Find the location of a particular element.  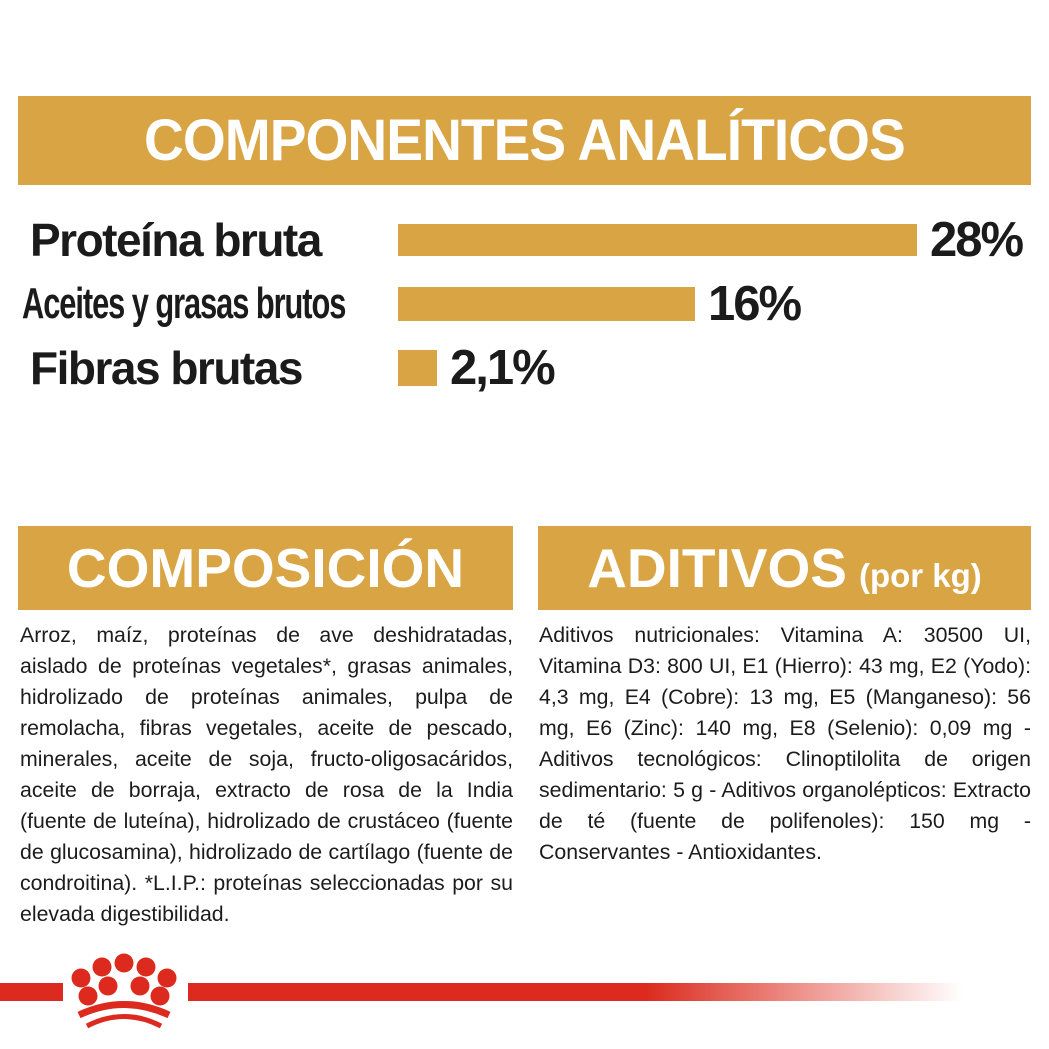

footer-red-line-left is located at coordinates (31, 992).